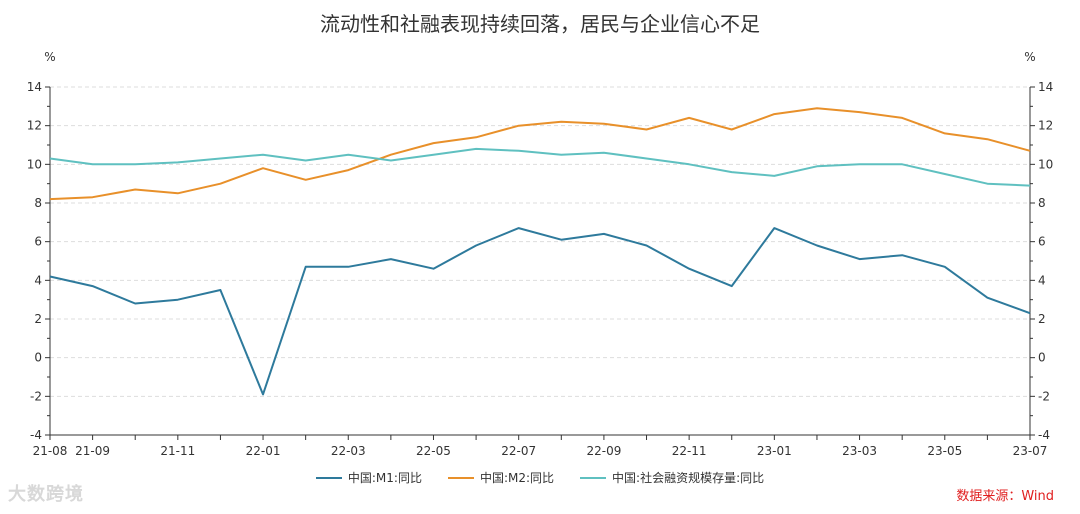 This screenshot has height=514, width=1080. What do you see at coordinates (1042, 358) in the screenshot?
I see `y-tick-label-right: 0` at bounding box center [1042, 358].